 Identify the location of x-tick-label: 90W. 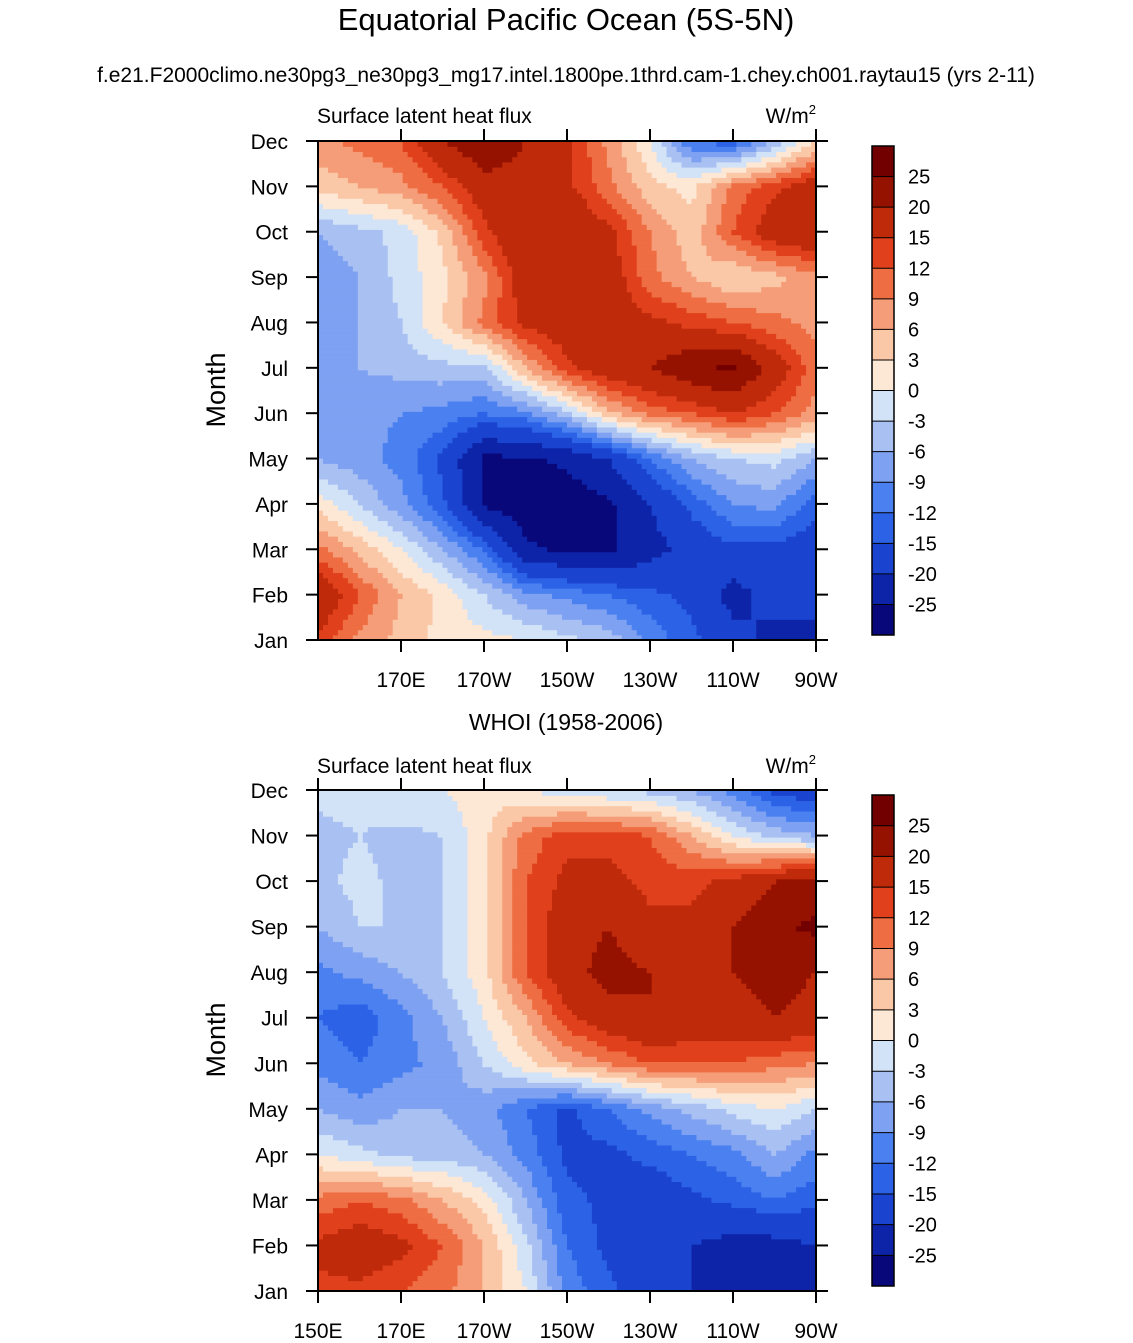
(815, 680).